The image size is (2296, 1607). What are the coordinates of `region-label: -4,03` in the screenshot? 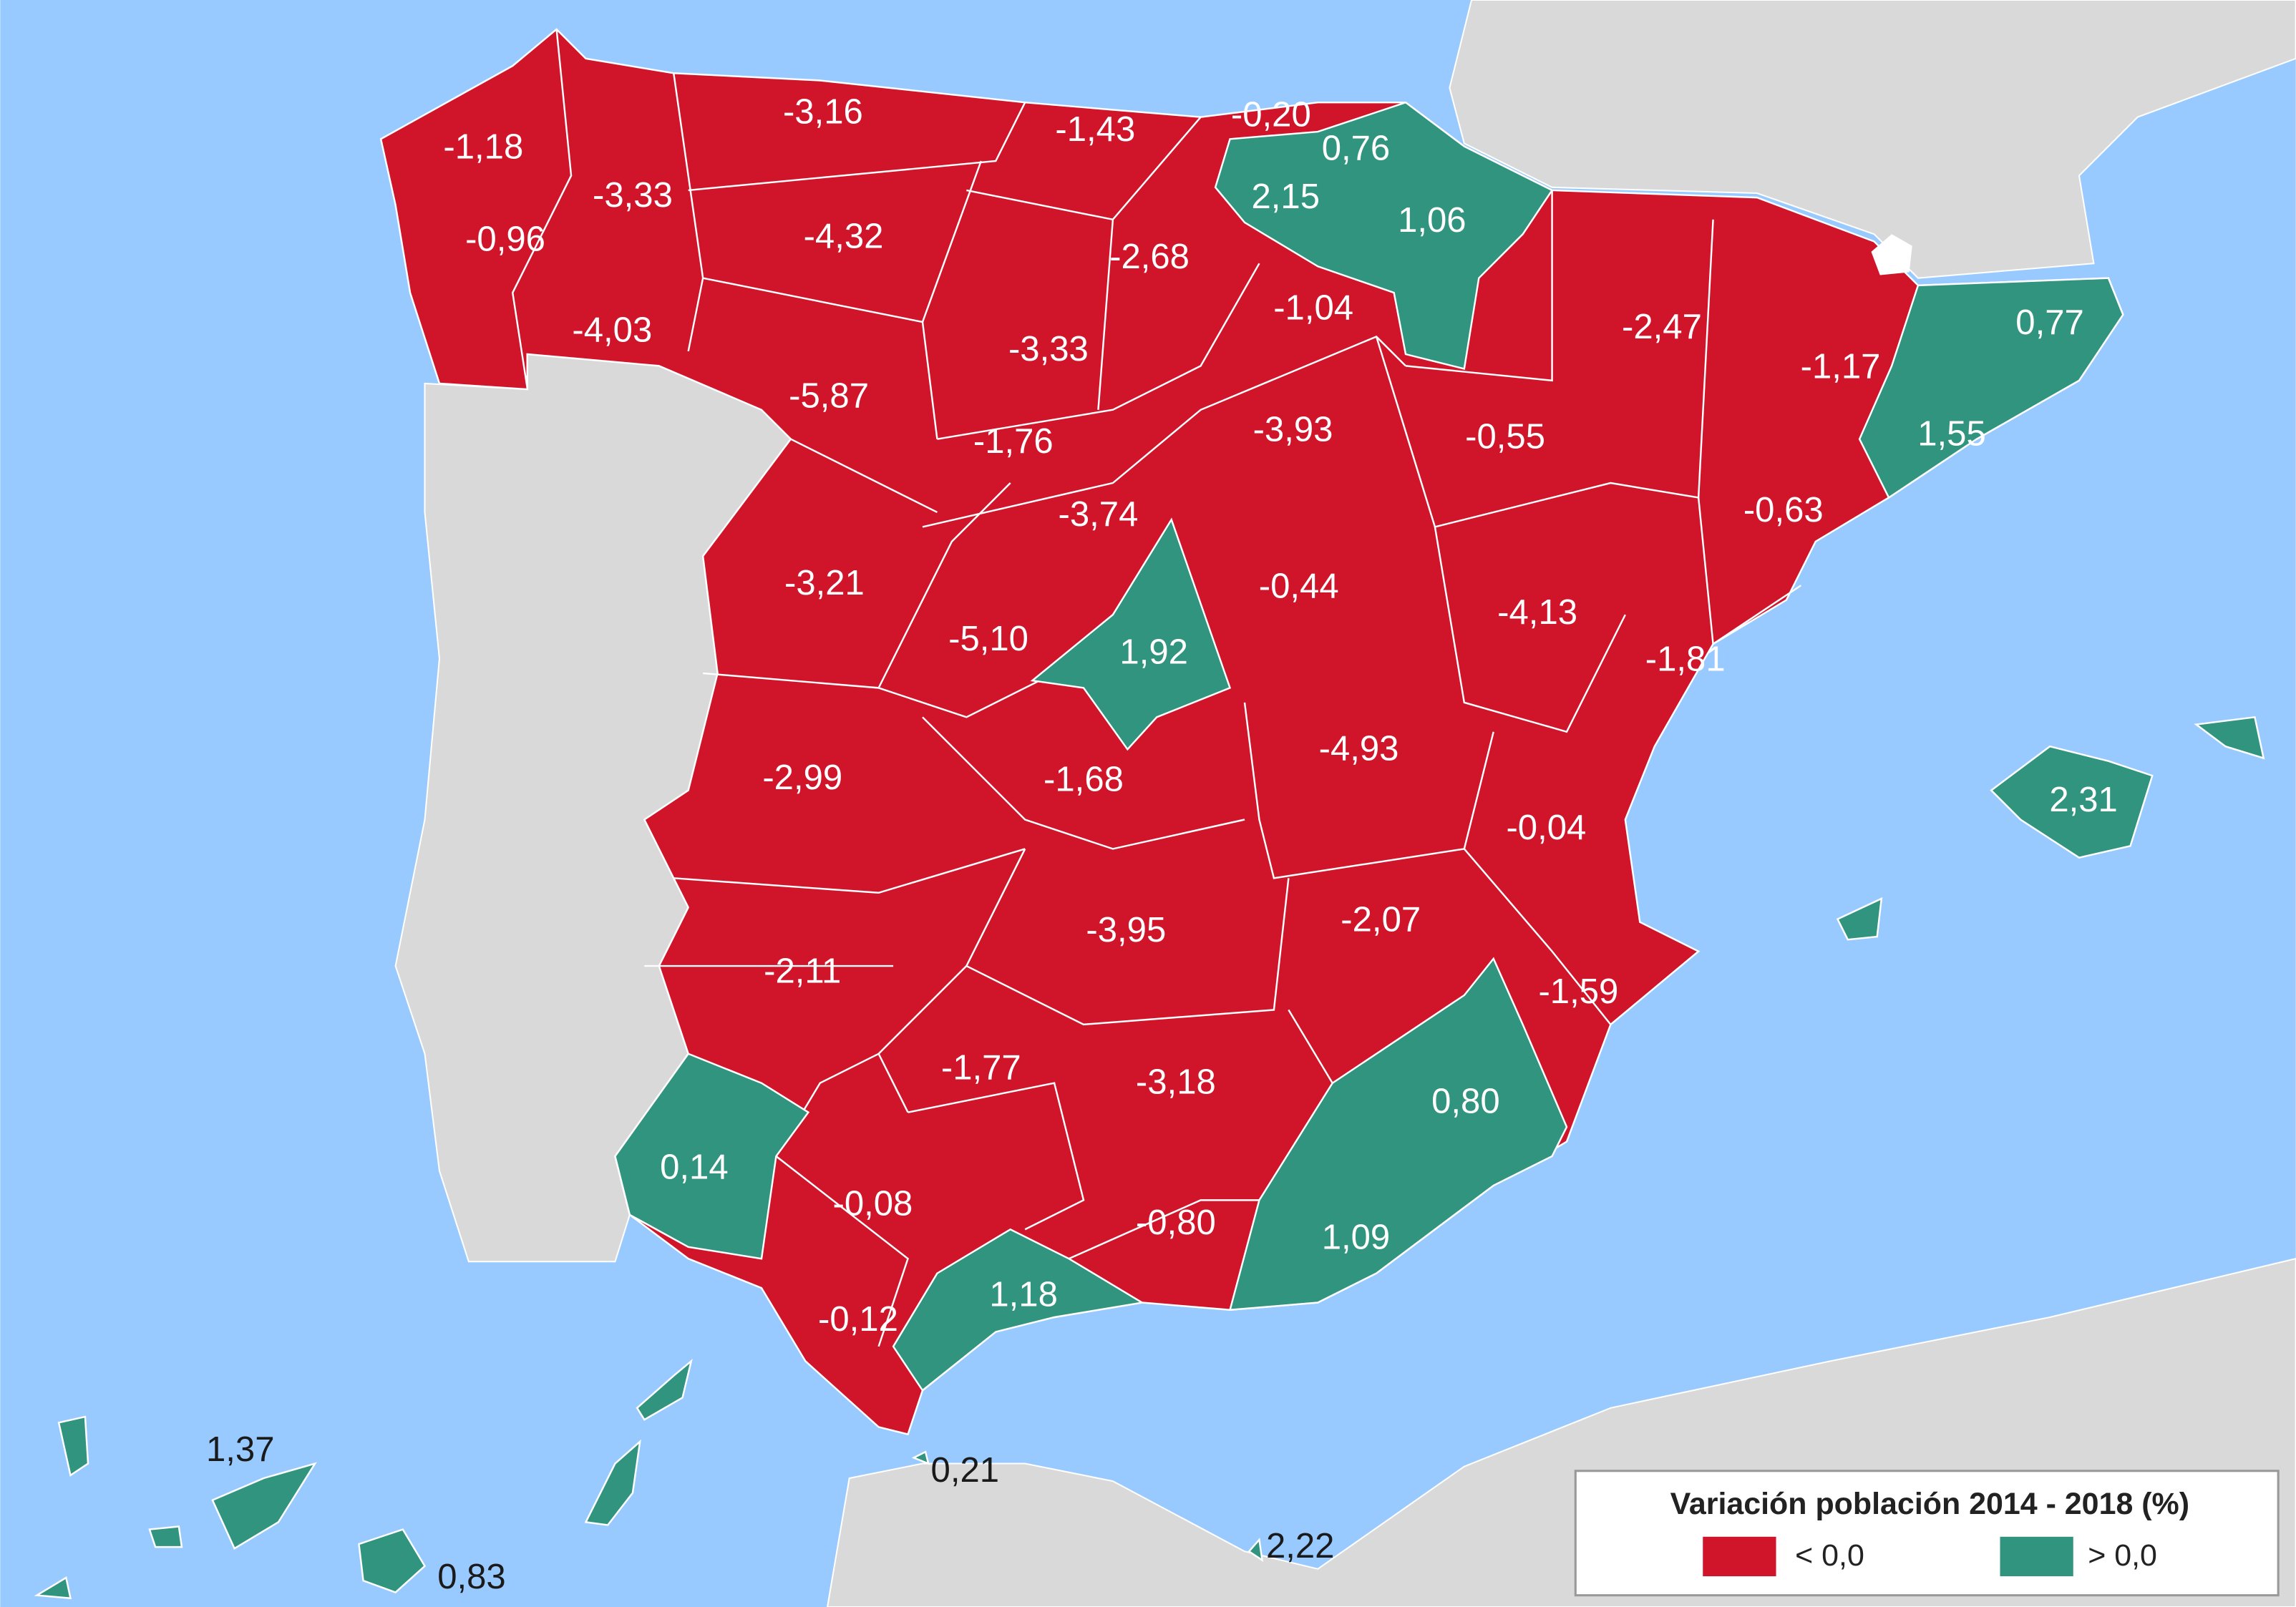 It's located at (612, 330).